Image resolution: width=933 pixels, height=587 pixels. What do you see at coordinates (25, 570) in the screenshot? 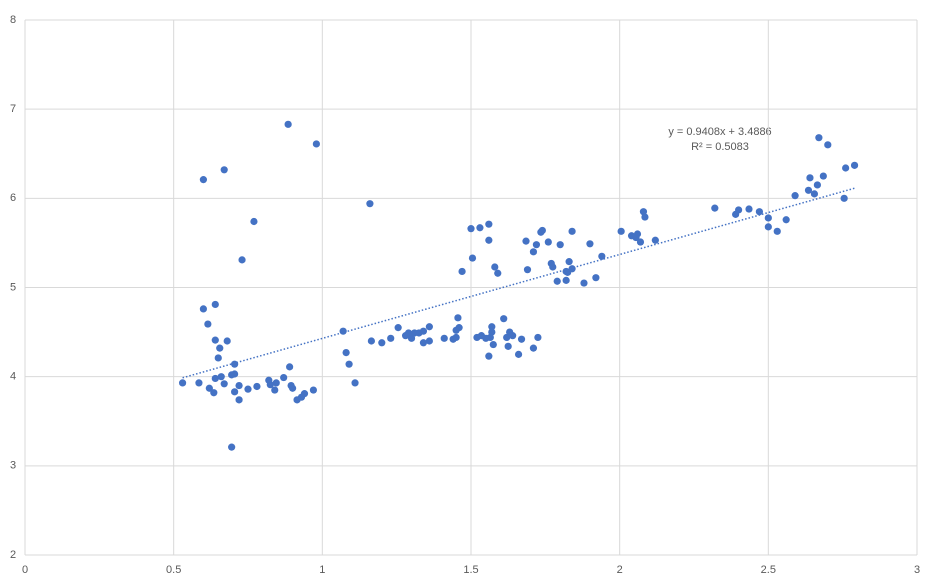
I see `x-tick-label: 0` at bounding box center [25, 570].